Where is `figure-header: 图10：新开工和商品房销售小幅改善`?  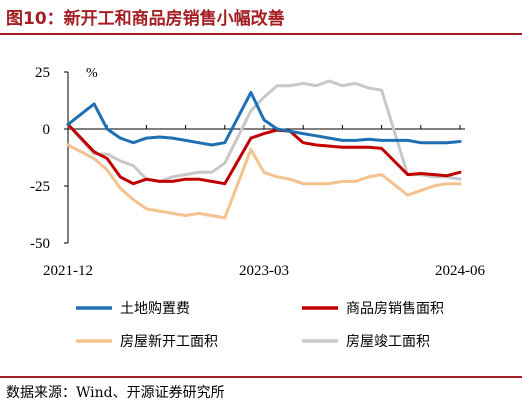 figure-header: 图10：新开工和商品房销售小幅改善 is located at coordinates (261, 17).